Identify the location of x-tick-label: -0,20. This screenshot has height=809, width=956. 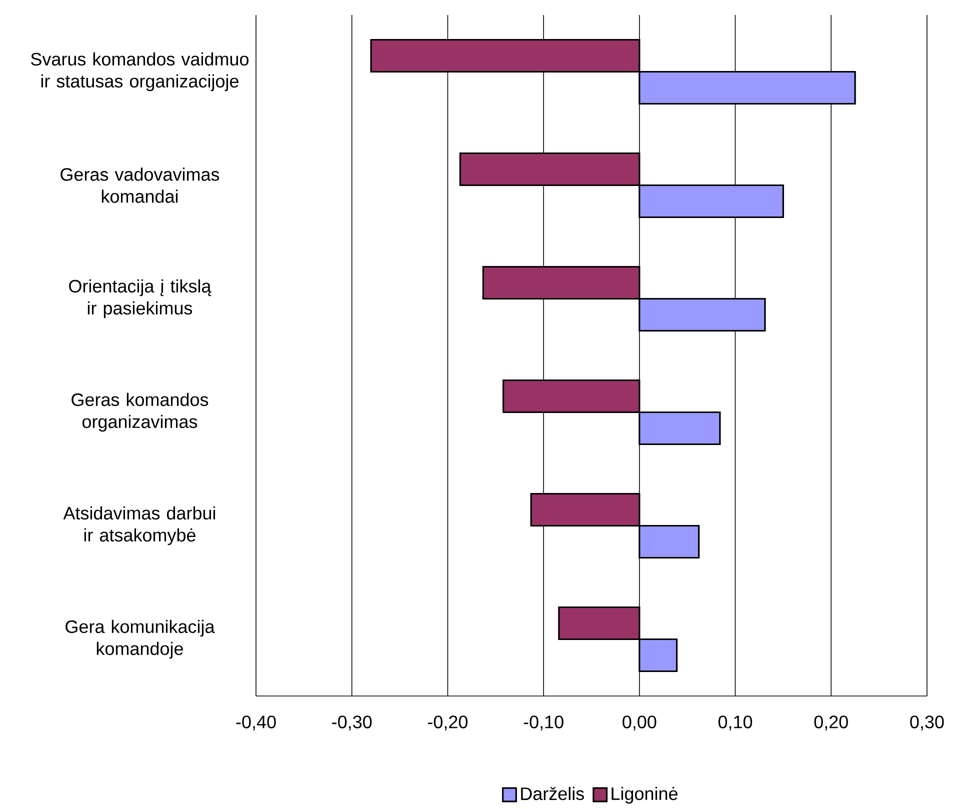
(448, 723).